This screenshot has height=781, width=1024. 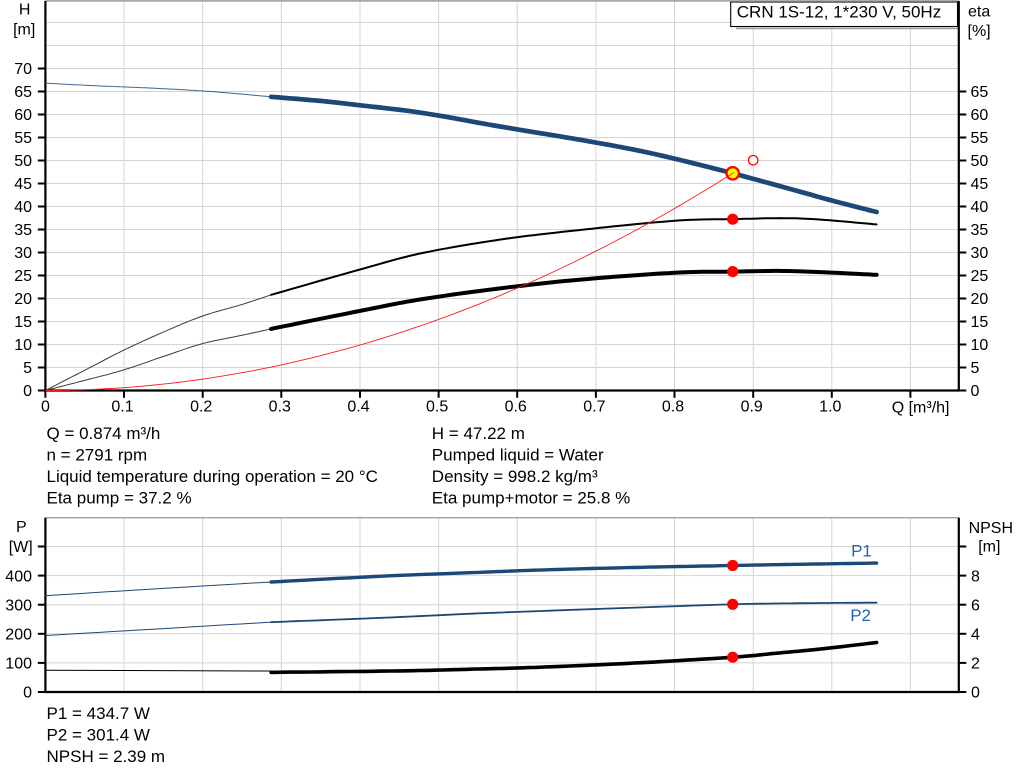 I want to click on svg-text: 400, so click(x=18, y=576).